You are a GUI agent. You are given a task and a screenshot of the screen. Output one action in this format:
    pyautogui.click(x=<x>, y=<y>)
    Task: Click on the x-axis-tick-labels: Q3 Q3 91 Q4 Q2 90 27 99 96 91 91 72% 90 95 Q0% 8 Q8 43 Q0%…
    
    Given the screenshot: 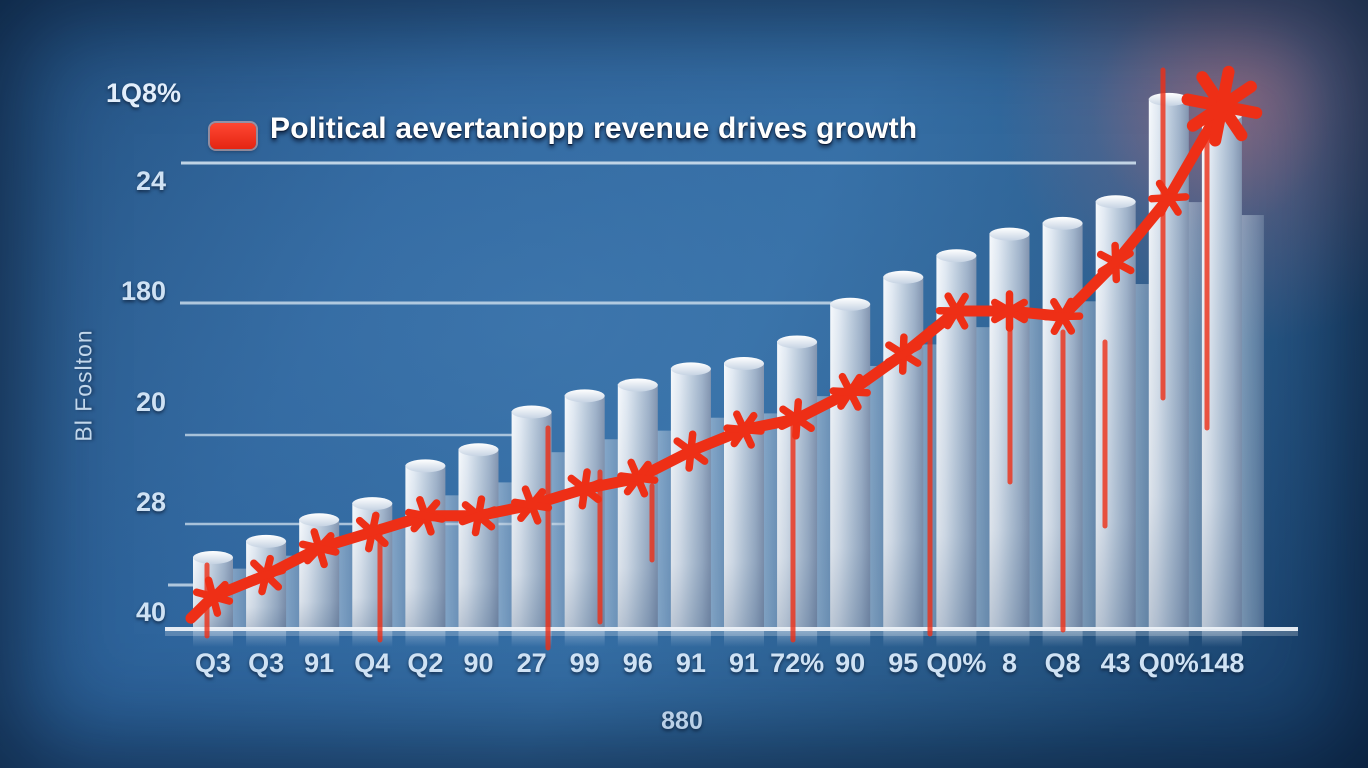 What is the action you would take?
    pyautogui.click(x=684, y=667)
    